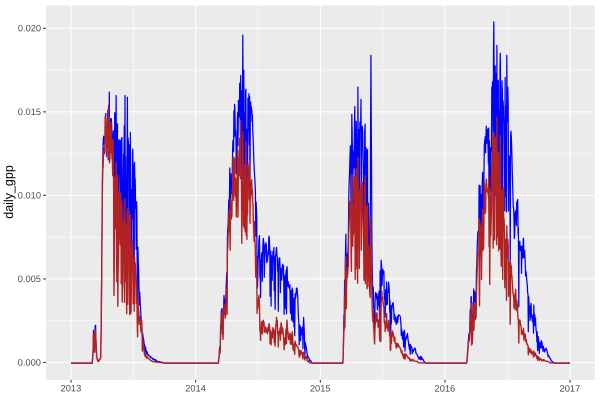 This screenshot has width=600, height=400. What do you see at coordinates (320, 389) in the screenshot?
I see `svg-text: 2015` at bounding box center [320, 389].